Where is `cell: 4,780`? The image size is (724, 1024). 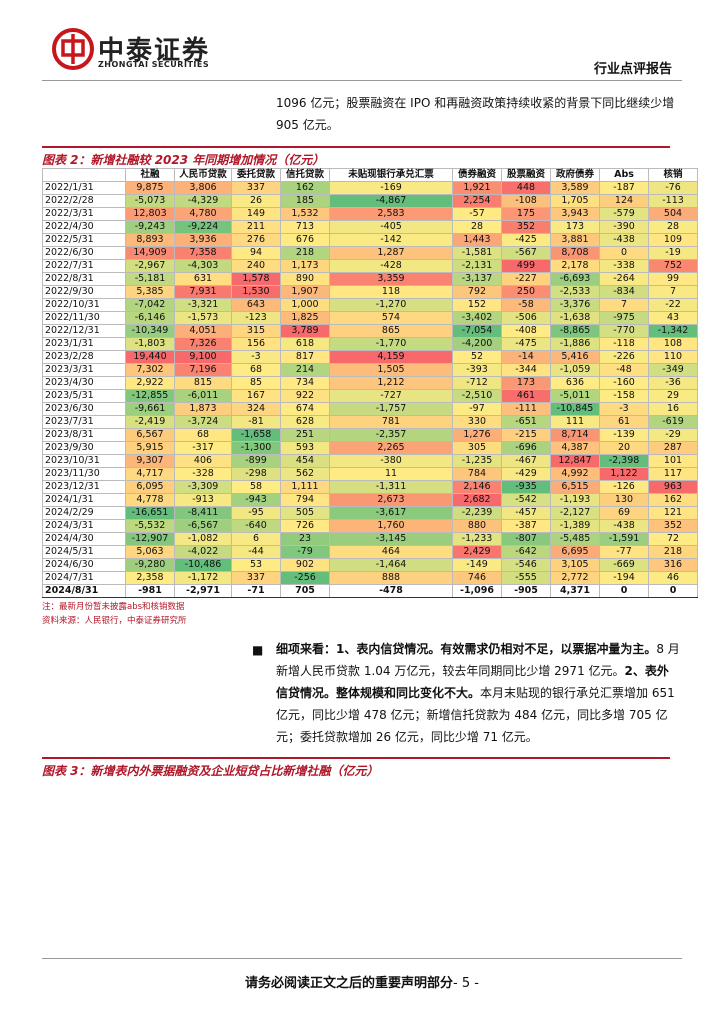 cell: 4,780 is located at coordinates (203, 214).